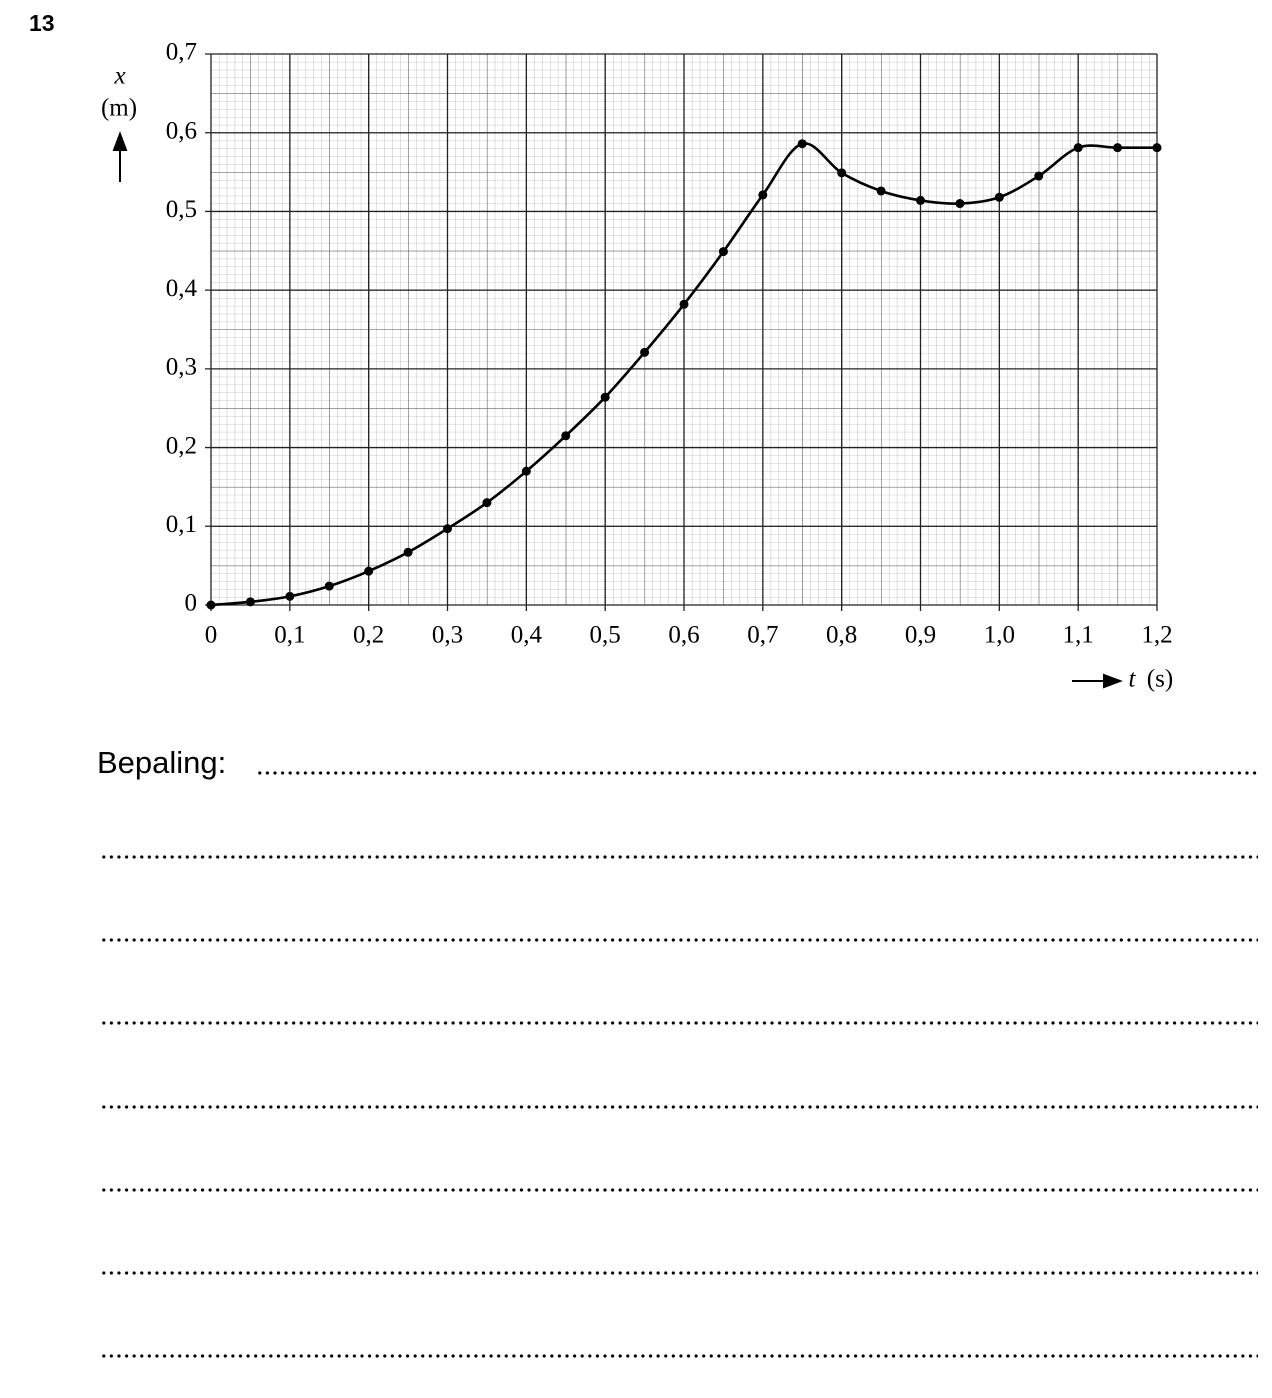 The image size is (1272, 1398). What do you see at coordinates (762, 635) in the screenshot?
I see `x-tick-label: 0,7` at bounding box center [762, 635].